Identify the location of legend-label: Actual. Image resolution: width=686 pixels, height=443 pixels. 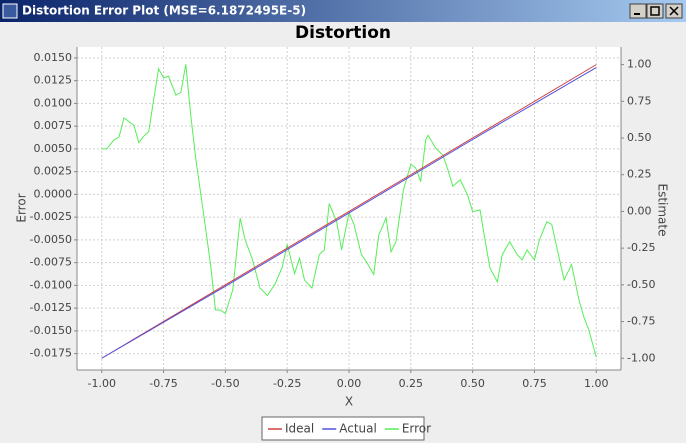
(358, 429).